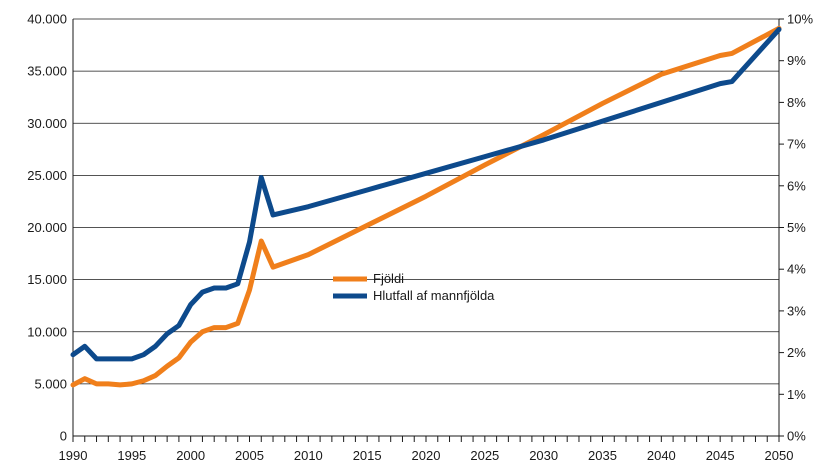 The height and width of the screenshot is (468, 826). I want to click on y-right-tick-label: 6%, so click(796, 185).